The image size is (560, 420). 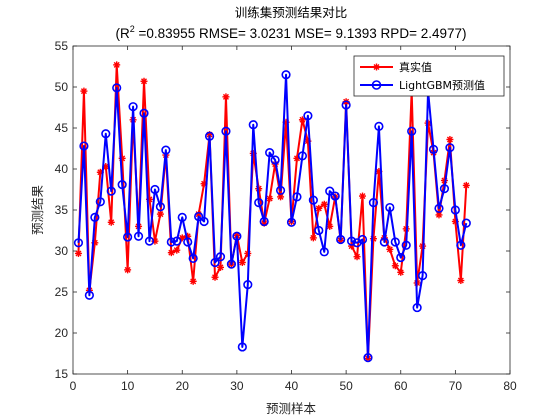 What do you see at coordinates (62, 374) in the screenshot?
I see `y-tick-label: 15` at bounding box center [62, 374].